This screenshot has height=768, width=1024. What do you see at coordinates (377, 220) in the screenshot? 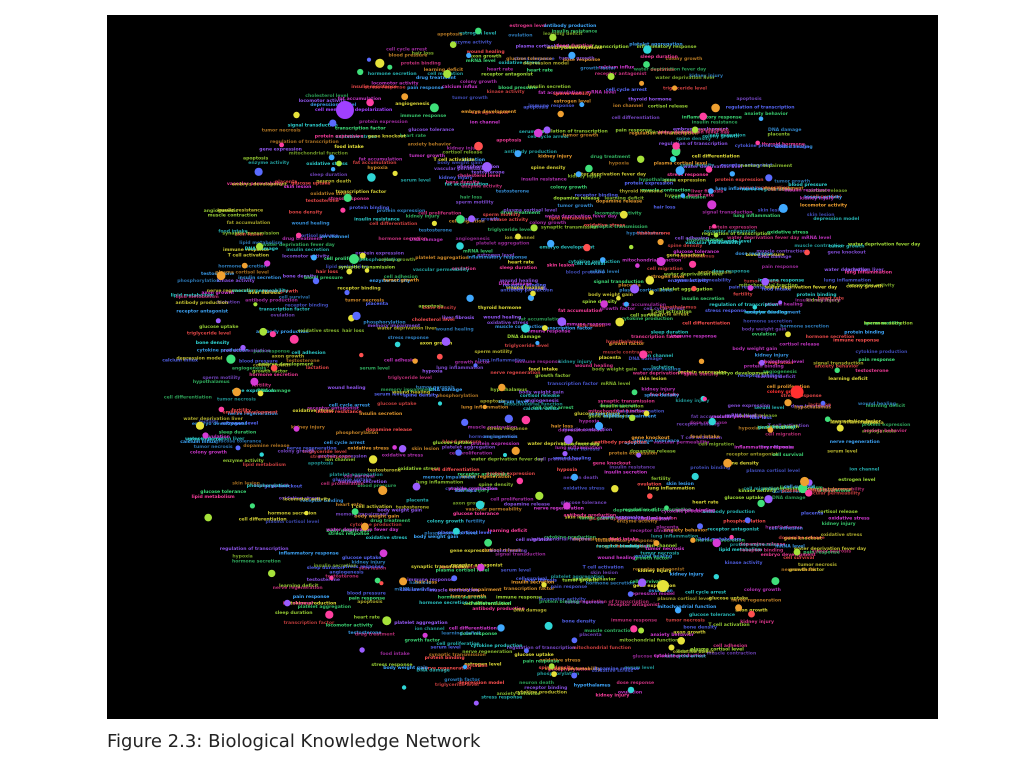
I see `node-label: insulin resistance` at bounding box center [377, 220].